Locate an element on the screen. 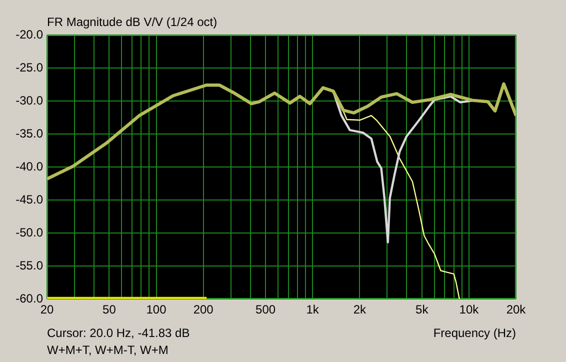  y-tick-label: -20.0 is located at coordinates (30, 34).